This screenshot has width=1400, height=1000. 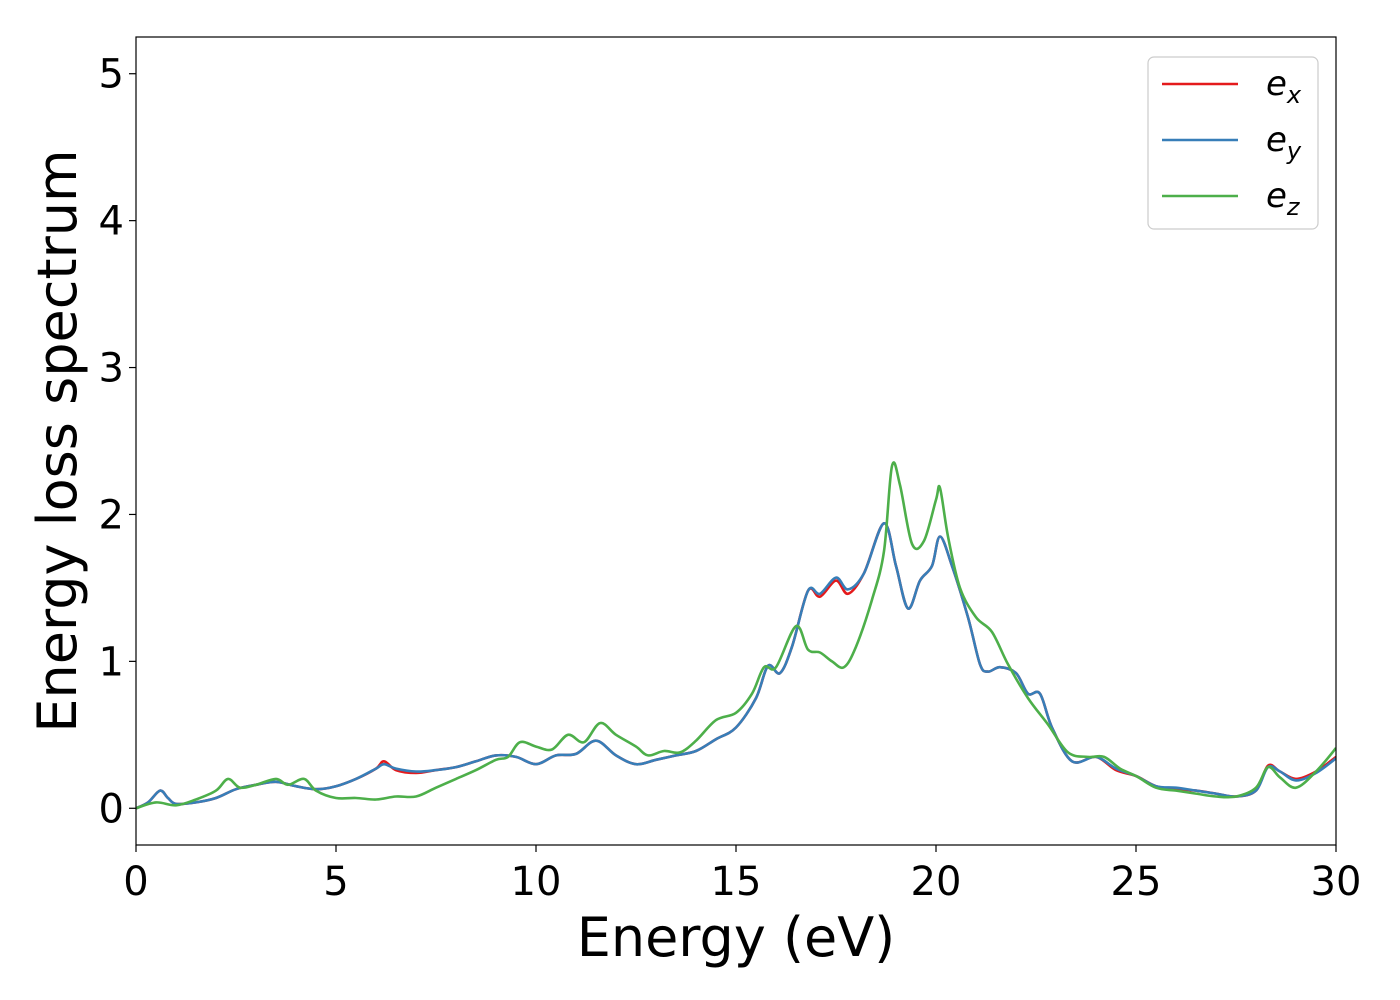 What do you see at coordinates (736, 882) in the screenshot?
I see `x-tick-label: 15` at bounding box center [736, 882].